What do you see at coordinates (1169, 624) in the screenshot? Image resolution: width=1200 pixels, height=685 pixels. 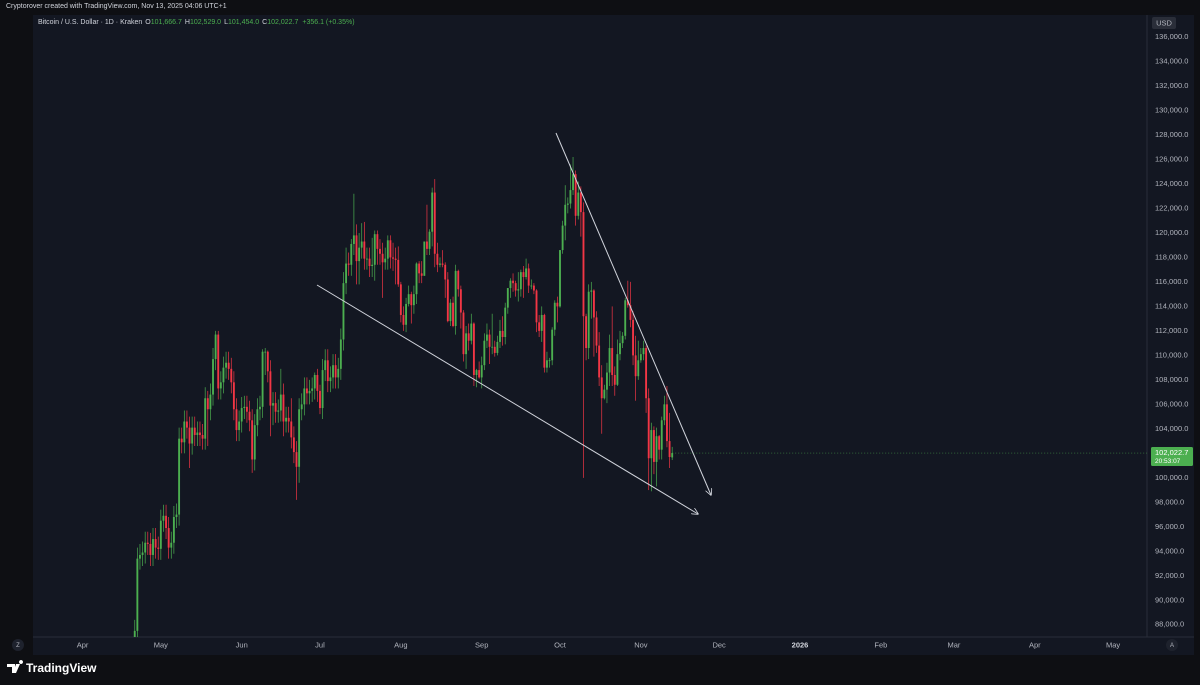 I see `y-tick-label: 88,000.0` at bounding box center [1169, 624].